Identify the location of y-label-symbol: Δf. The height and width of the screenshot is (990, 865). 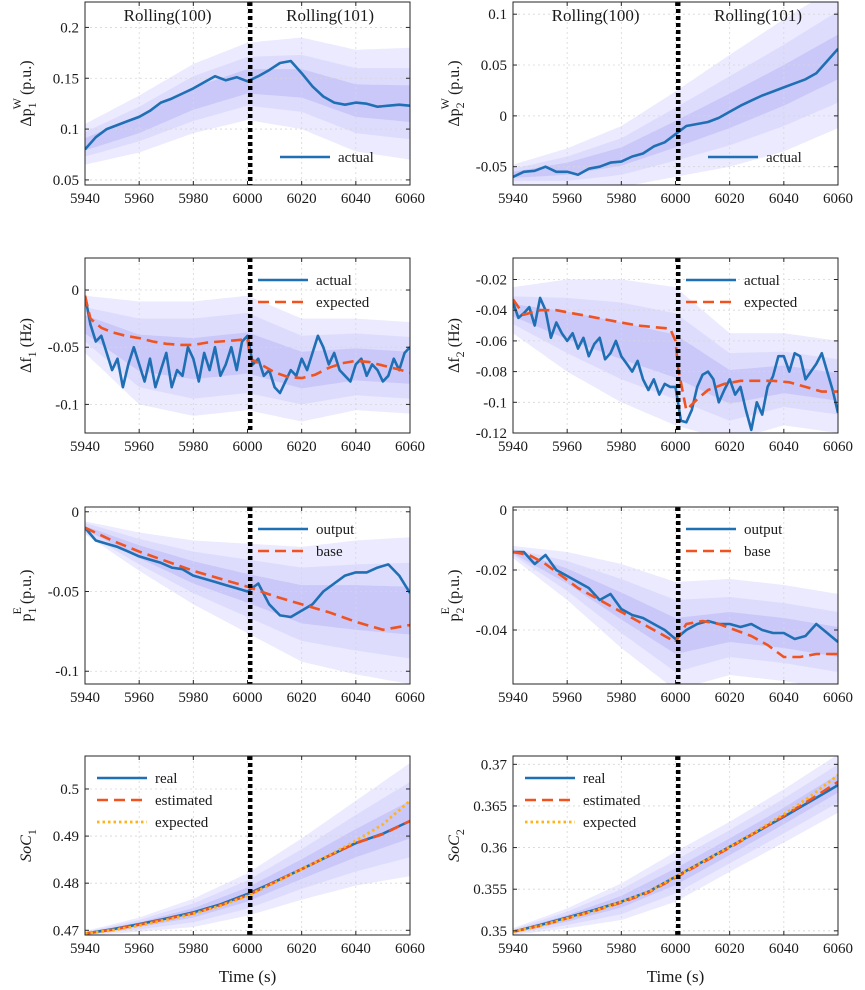
(454, 365).